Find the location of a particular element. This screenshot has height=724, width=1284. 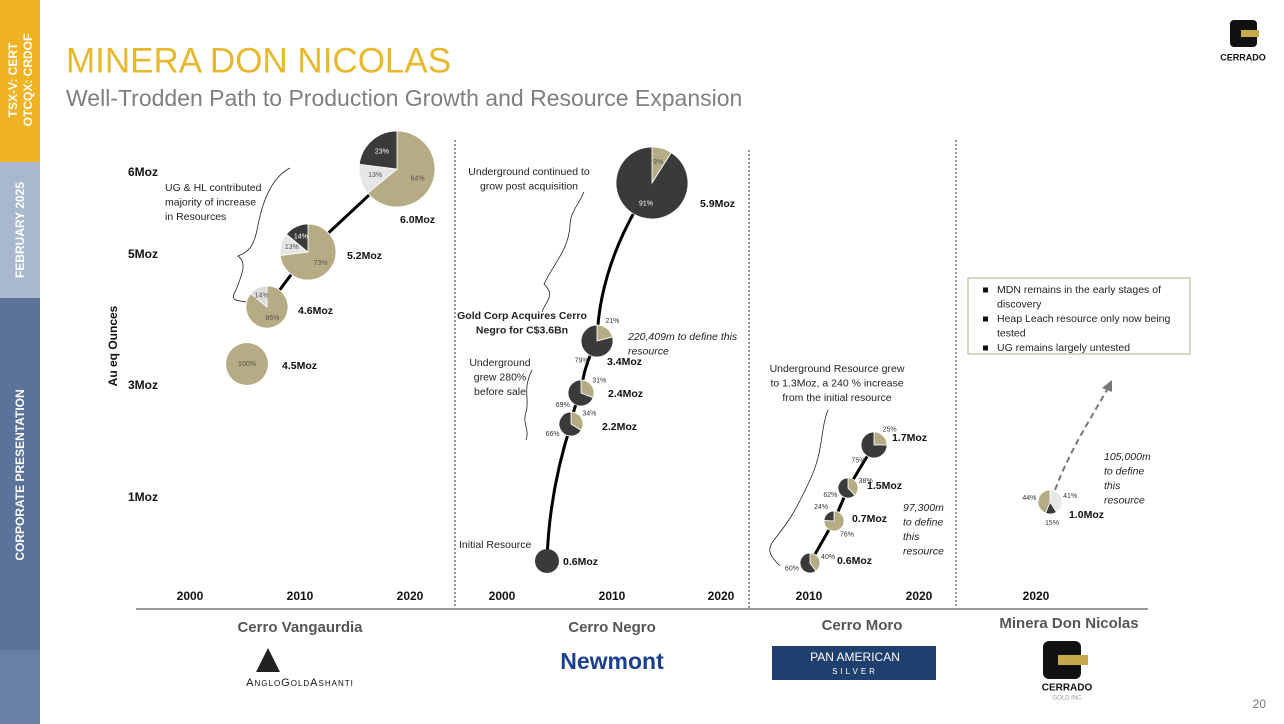

pie: 38% 62% is located at coordinates (848, 488).